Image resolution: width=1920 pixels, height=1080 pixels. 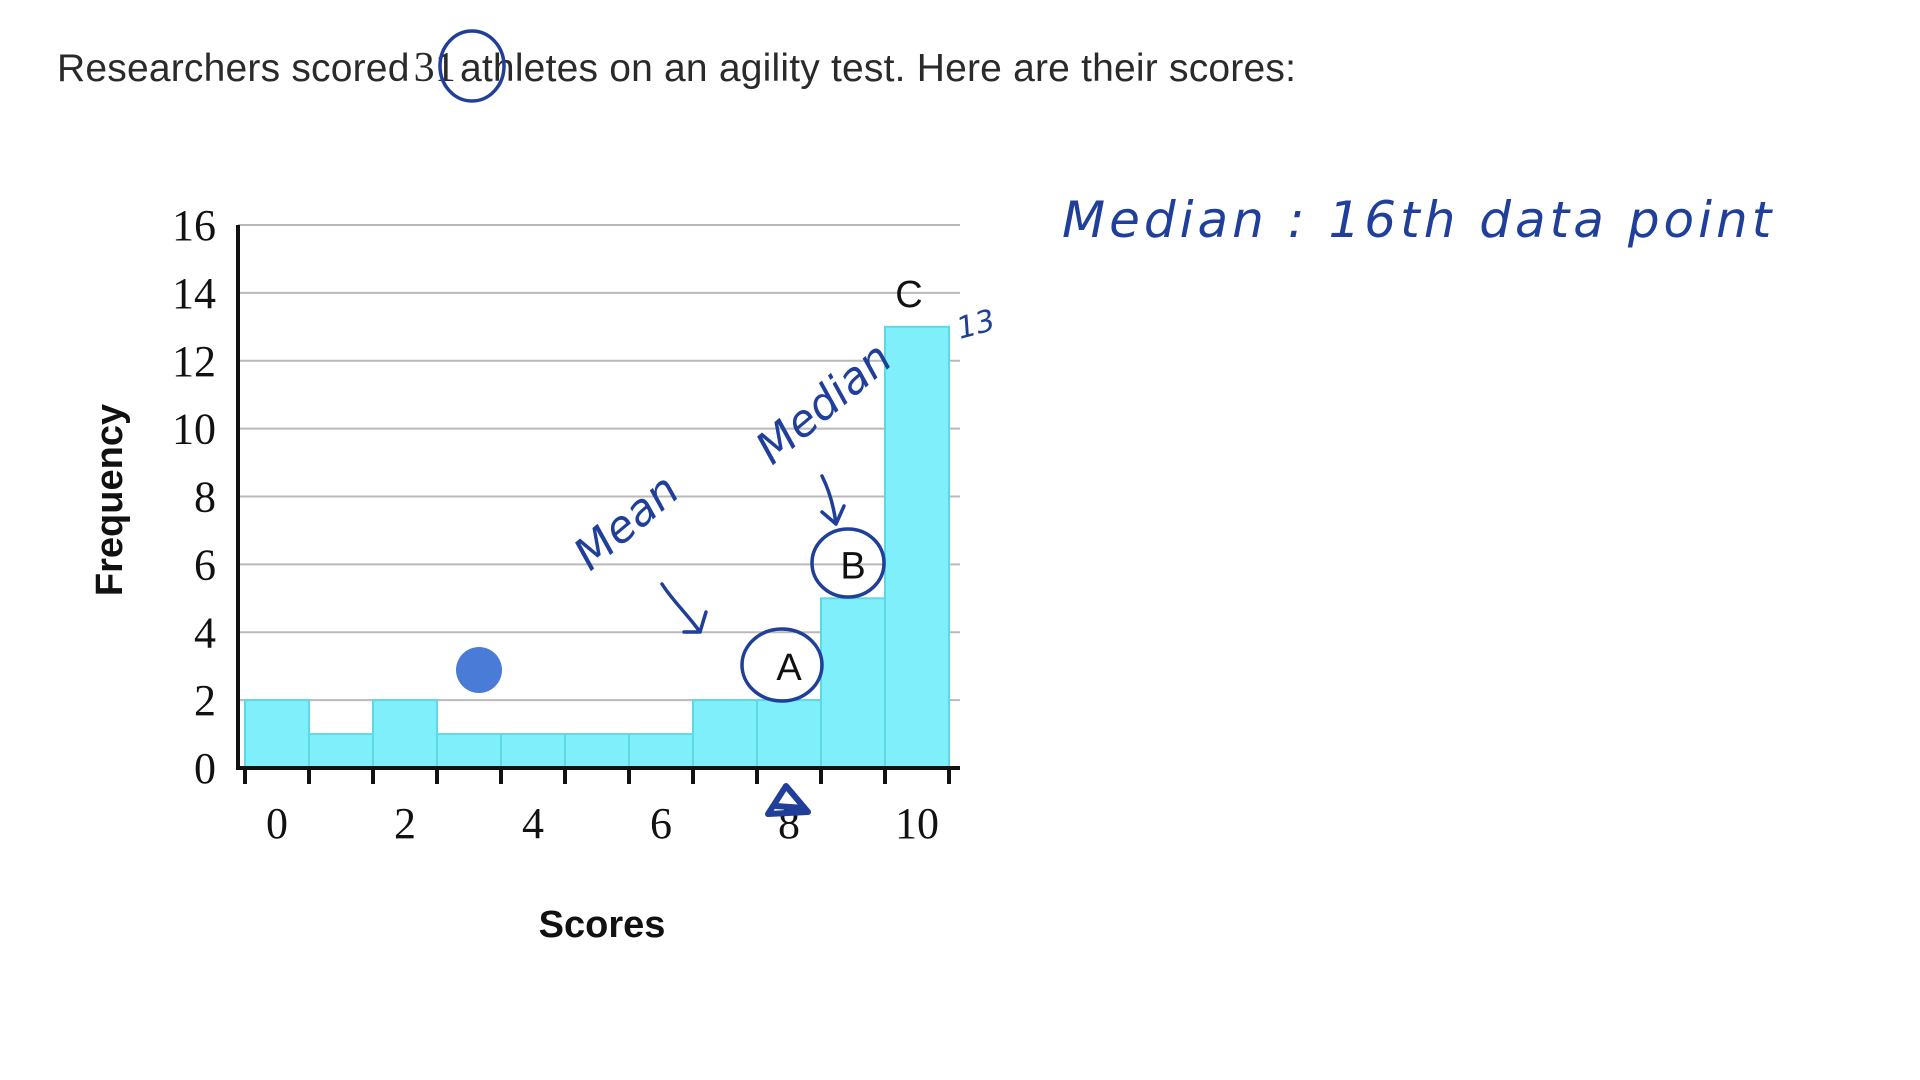 What do you see at coordinates (917, 823) in the screenshot?
I see `x-tick-label: 10` at bounding box center [917, 823].